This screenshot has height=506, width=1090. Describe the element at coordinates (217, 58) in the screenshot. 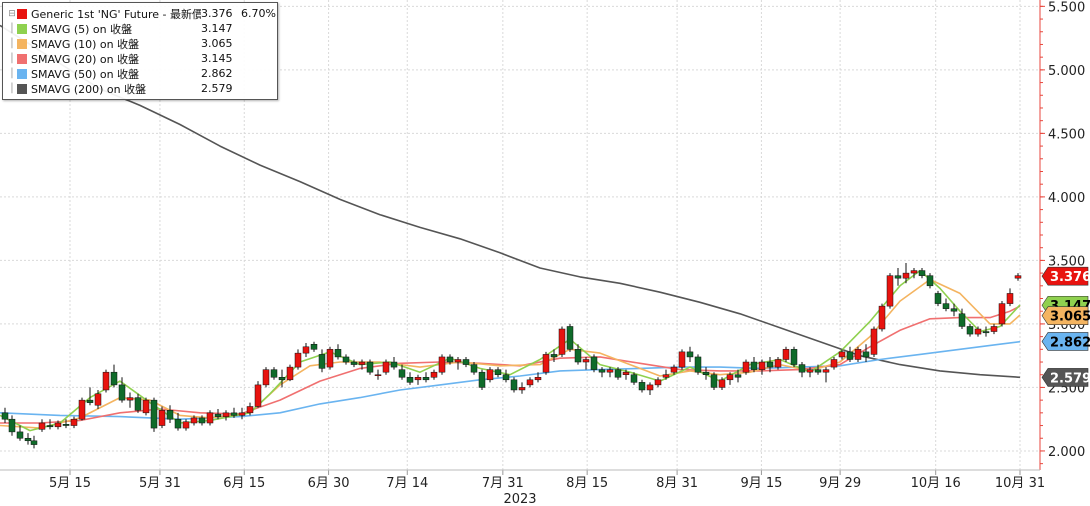

I see `legend-value: 3.145` at that location.